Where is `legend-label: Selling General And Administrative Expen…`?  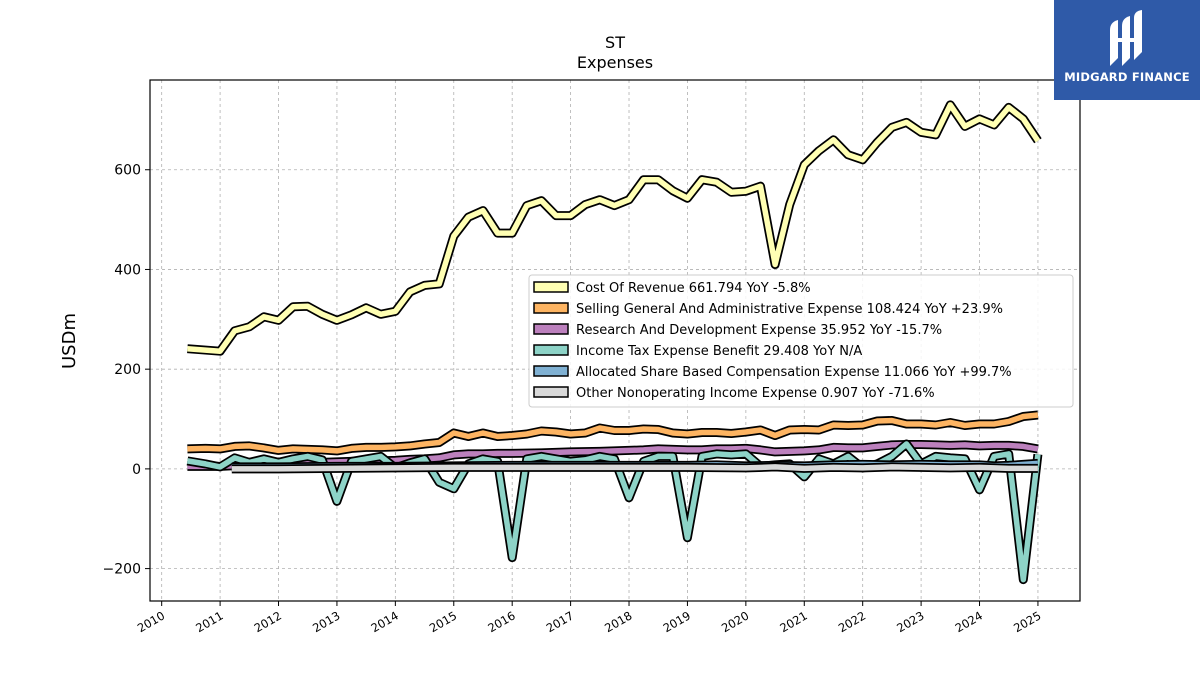
legend-label: Selling General And Administrative Expen… is located at coordinates (789, 309).